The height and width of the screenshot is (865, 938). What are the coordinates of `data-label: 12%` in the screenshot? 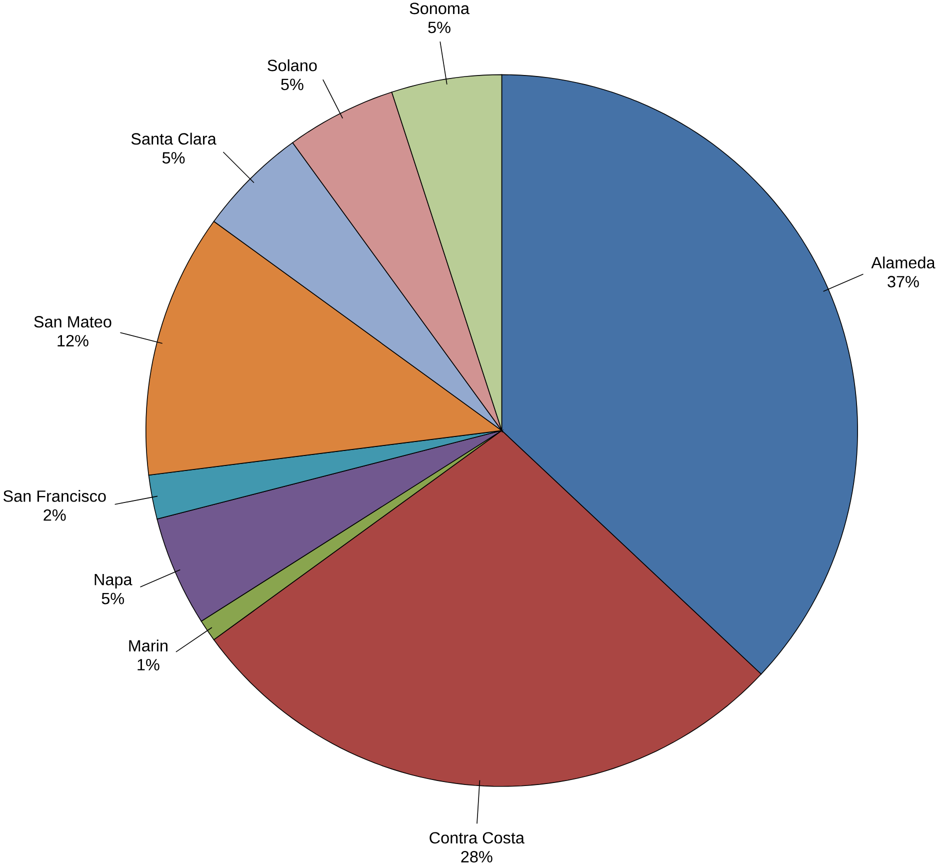 It's located at (73, 340).